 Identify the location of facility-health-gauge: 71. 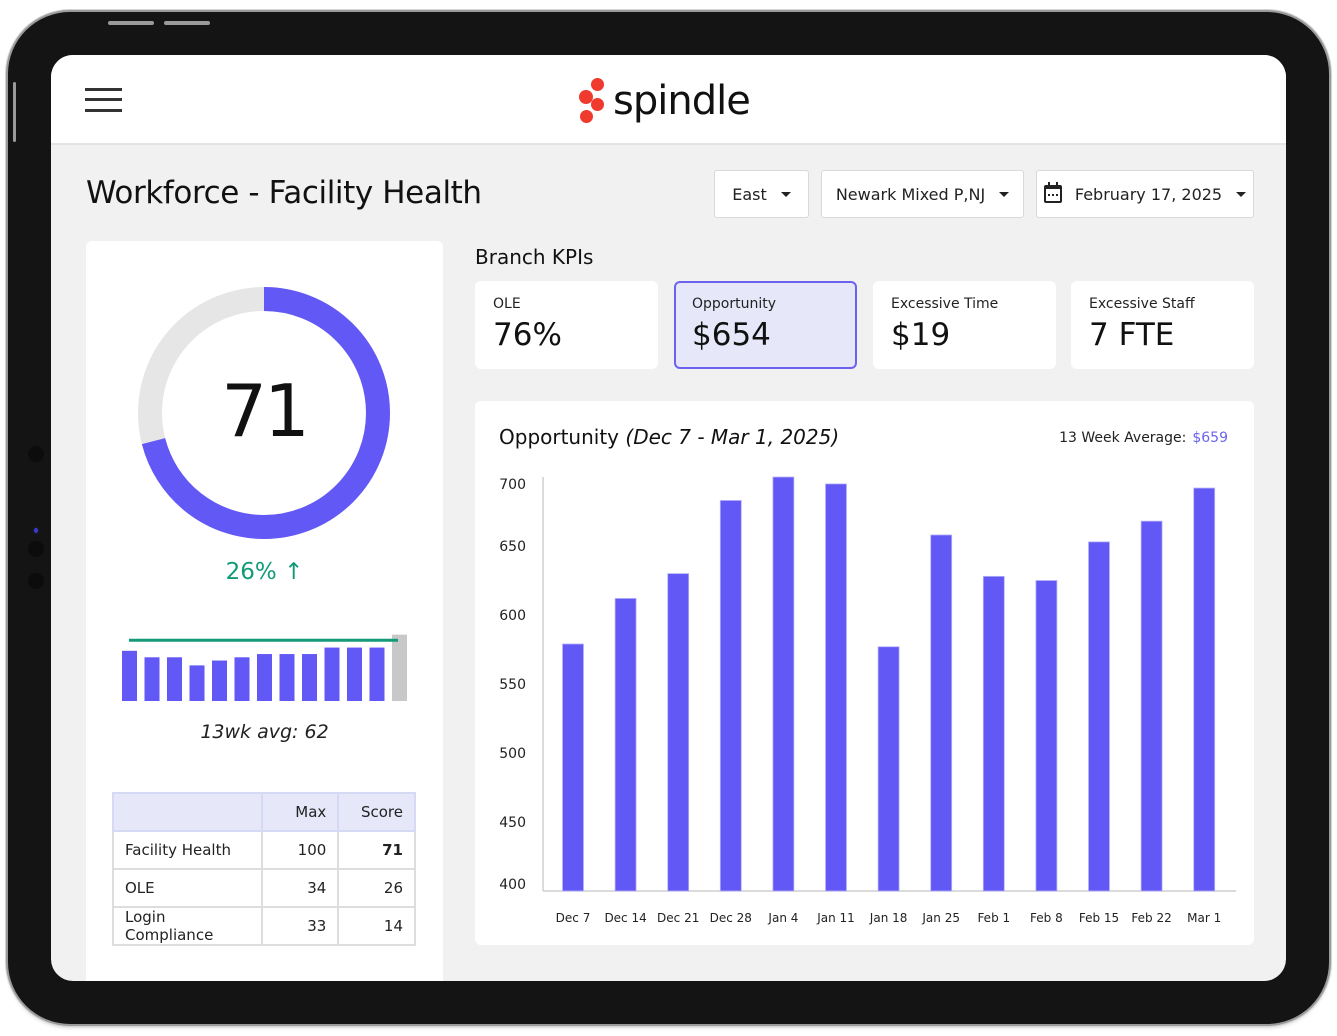
(264, 413).